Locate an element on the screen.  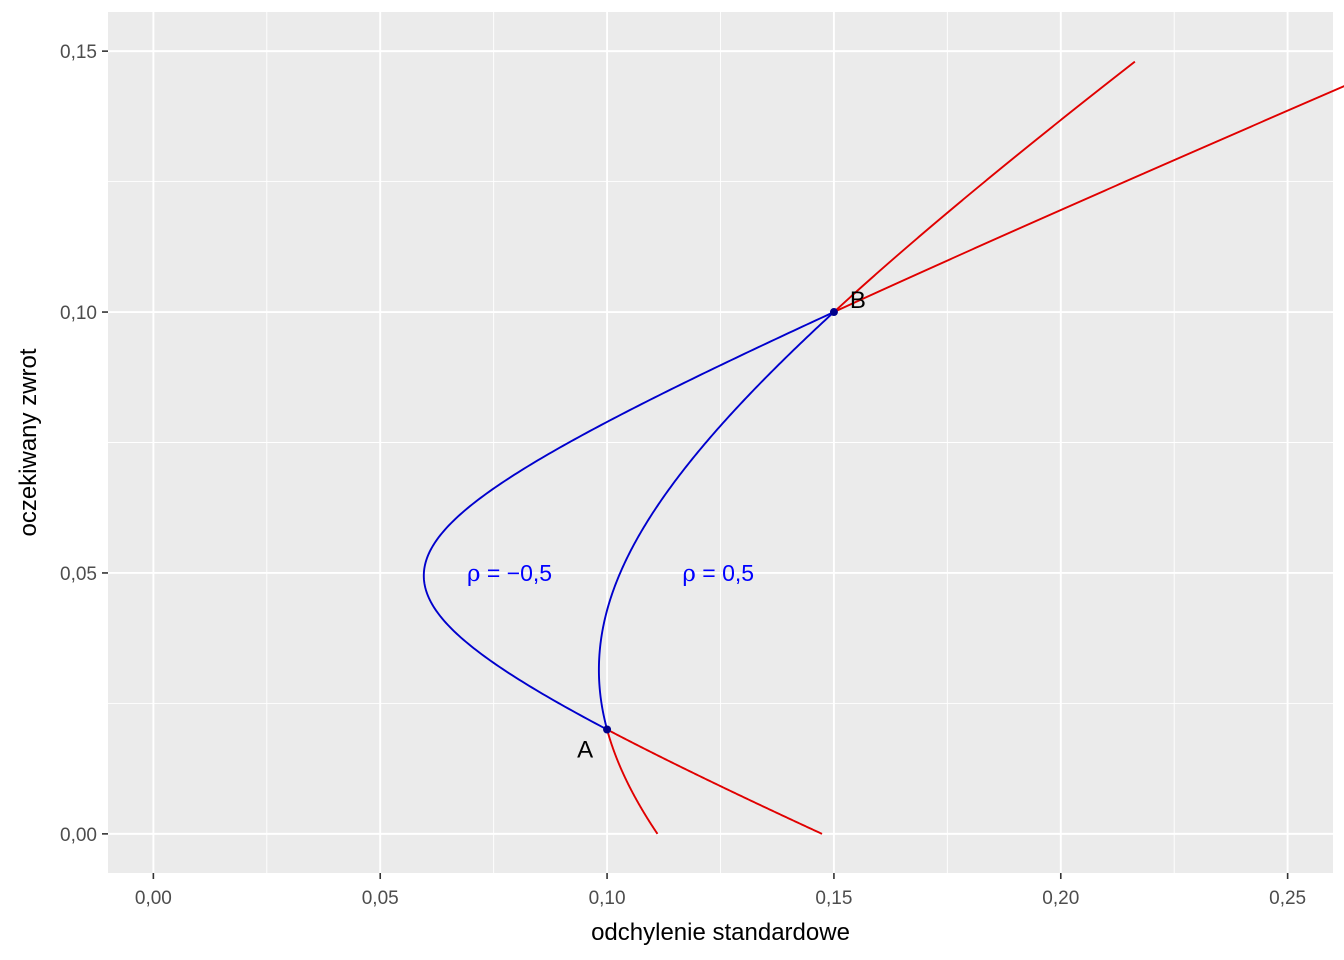
x-tick-label: 0,10 is located at coordinates (607, 898).